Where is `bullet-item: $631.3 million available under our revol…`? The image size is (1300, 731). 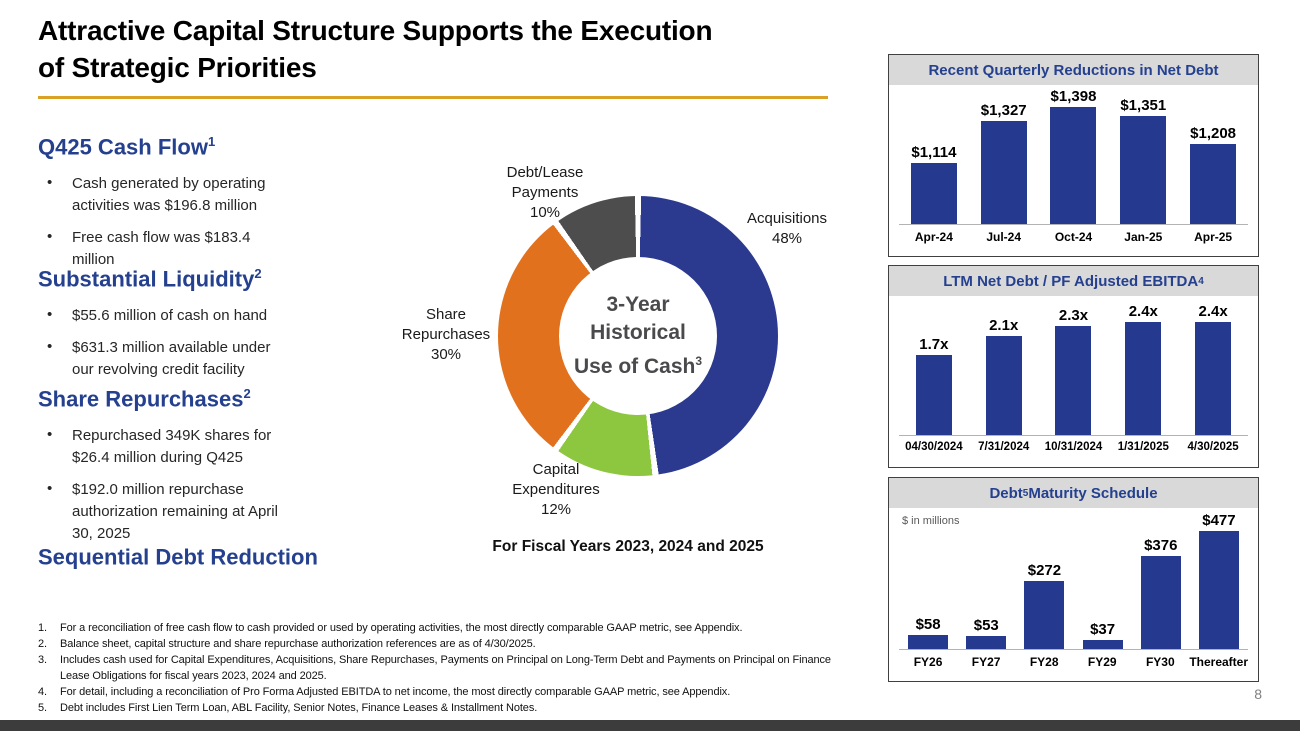
bullet-item: $631.3 million available under our revol… is located at coordinates (164, 358).